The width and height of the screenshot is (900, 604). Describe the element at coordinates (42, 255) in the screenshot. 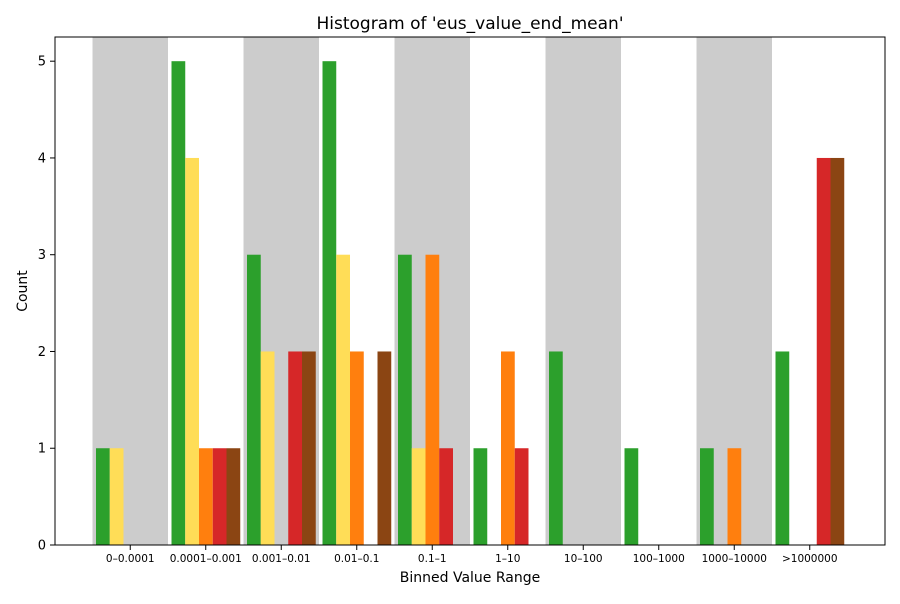

I see `y-tick-label: 3` at that location.